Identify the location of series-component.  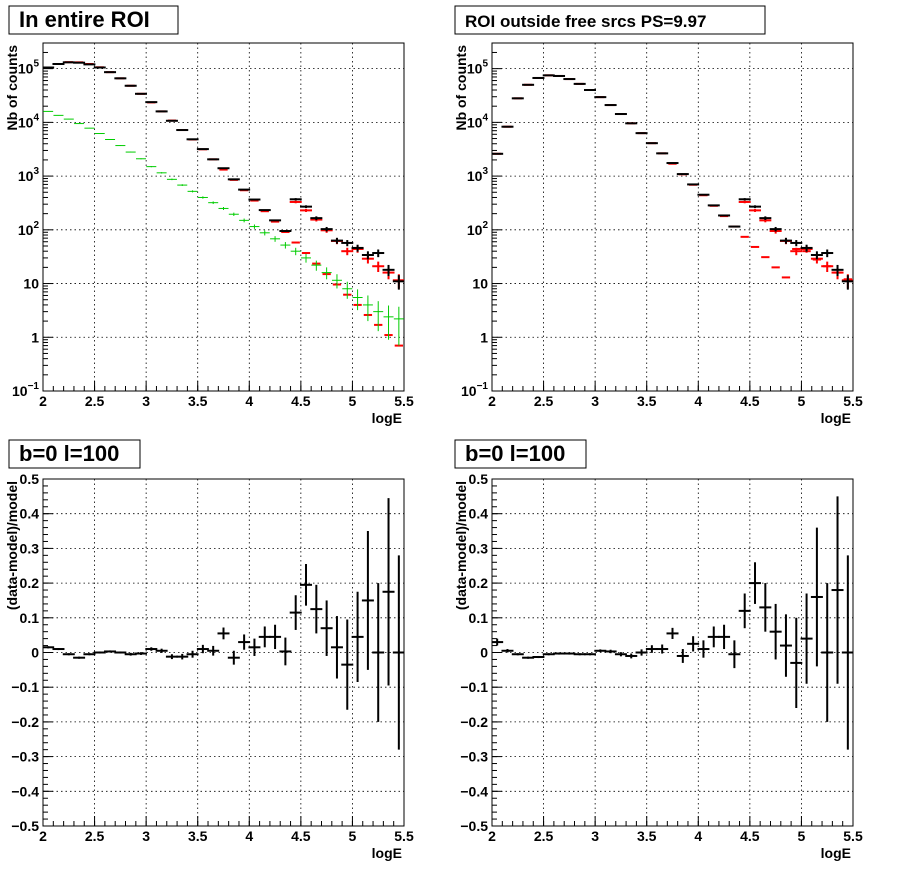
(223, 228).